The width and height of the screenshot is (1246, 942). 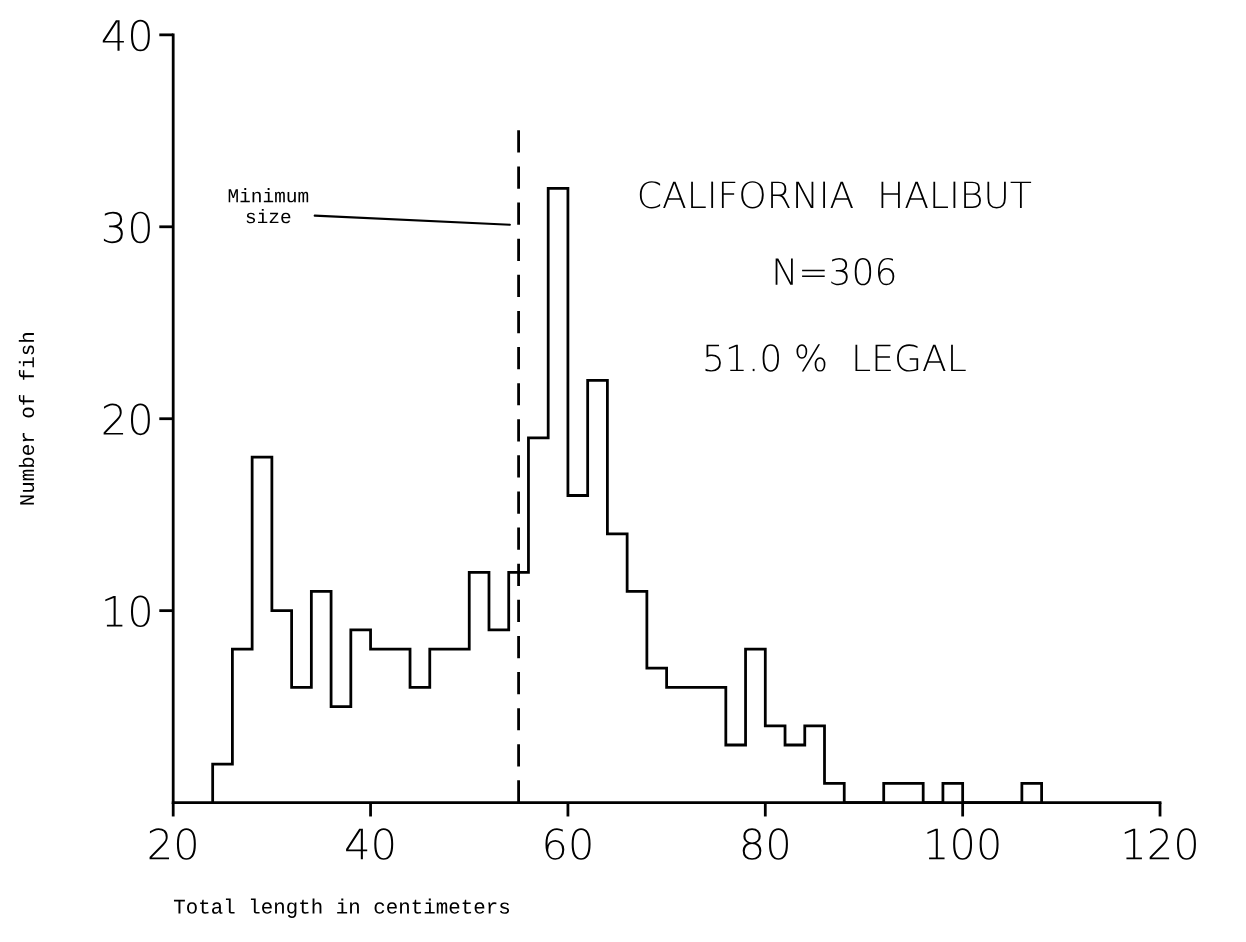 I want to click on y-axis-title: Number of fish, so click(x=26, y=419).